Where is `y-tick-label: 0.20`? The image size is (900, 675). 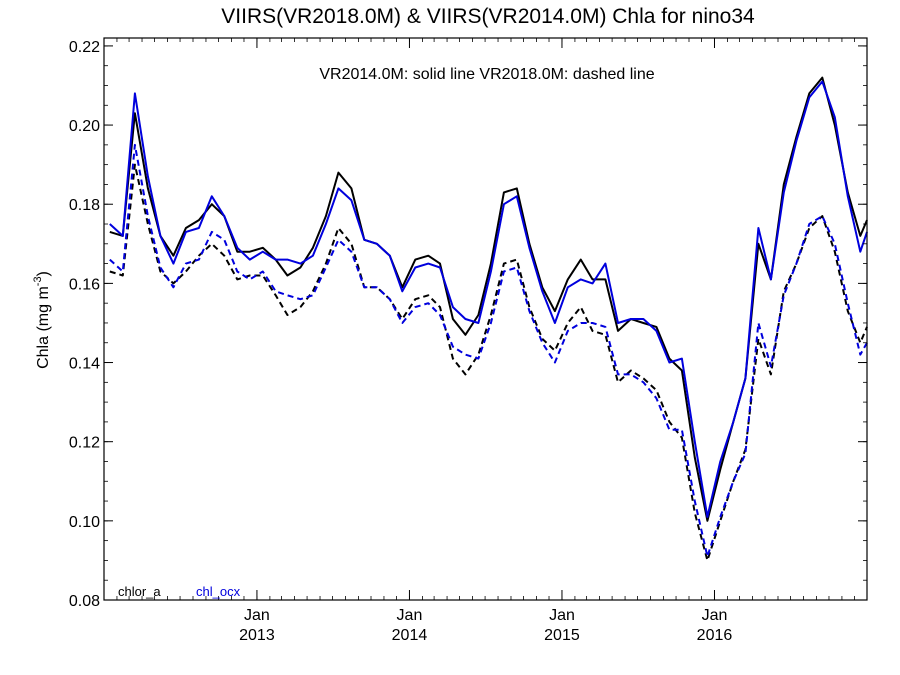 y-tick-label: 0.20 is located at coordinates (84, 126).